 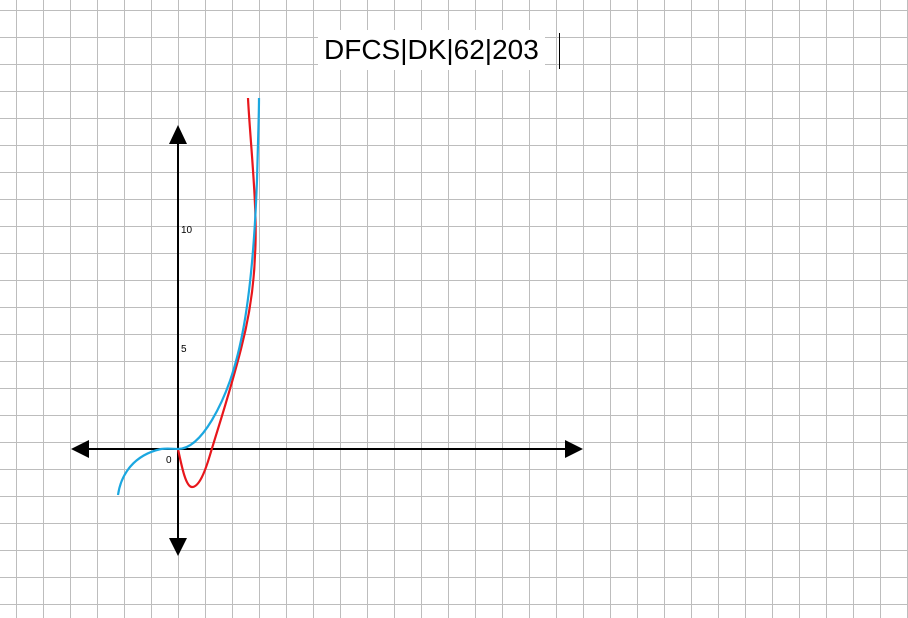 I want to click on x-axis-left-arrow, so click(x=80, y=449).